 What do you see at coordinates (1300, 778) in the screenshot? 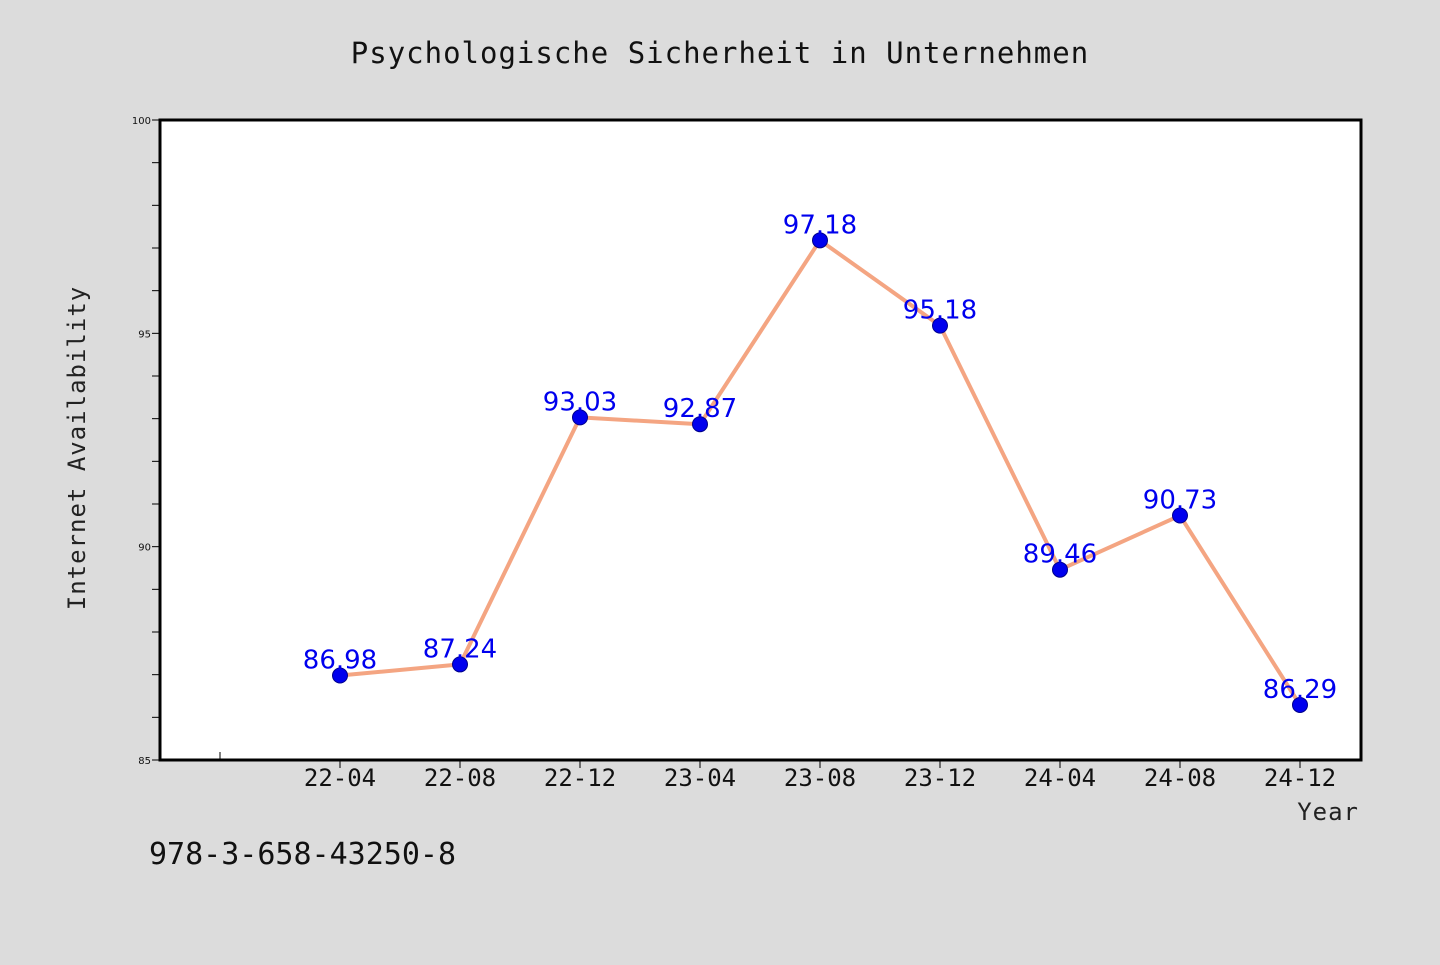
I see `x-tick-label: 24-12` at bounding box center [1300, 778].